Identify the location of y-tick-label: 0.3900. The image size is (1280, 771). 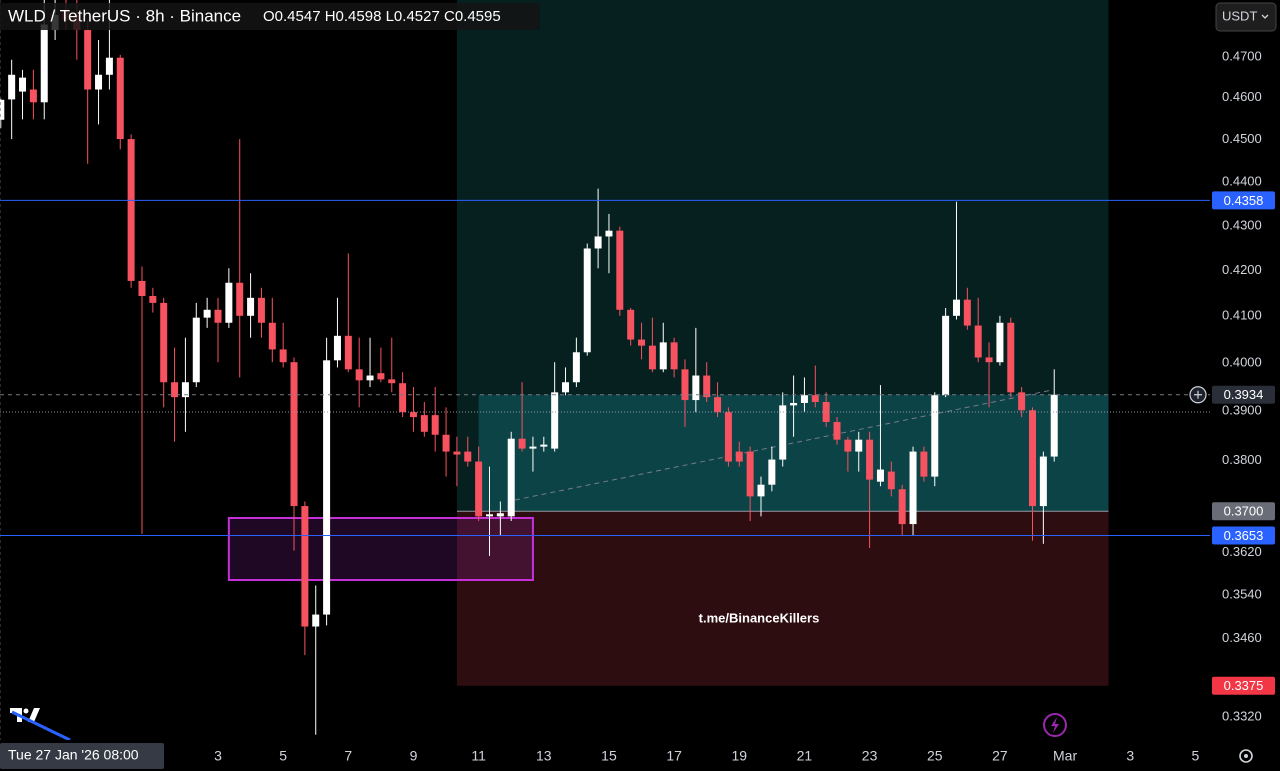
(1242, 410).